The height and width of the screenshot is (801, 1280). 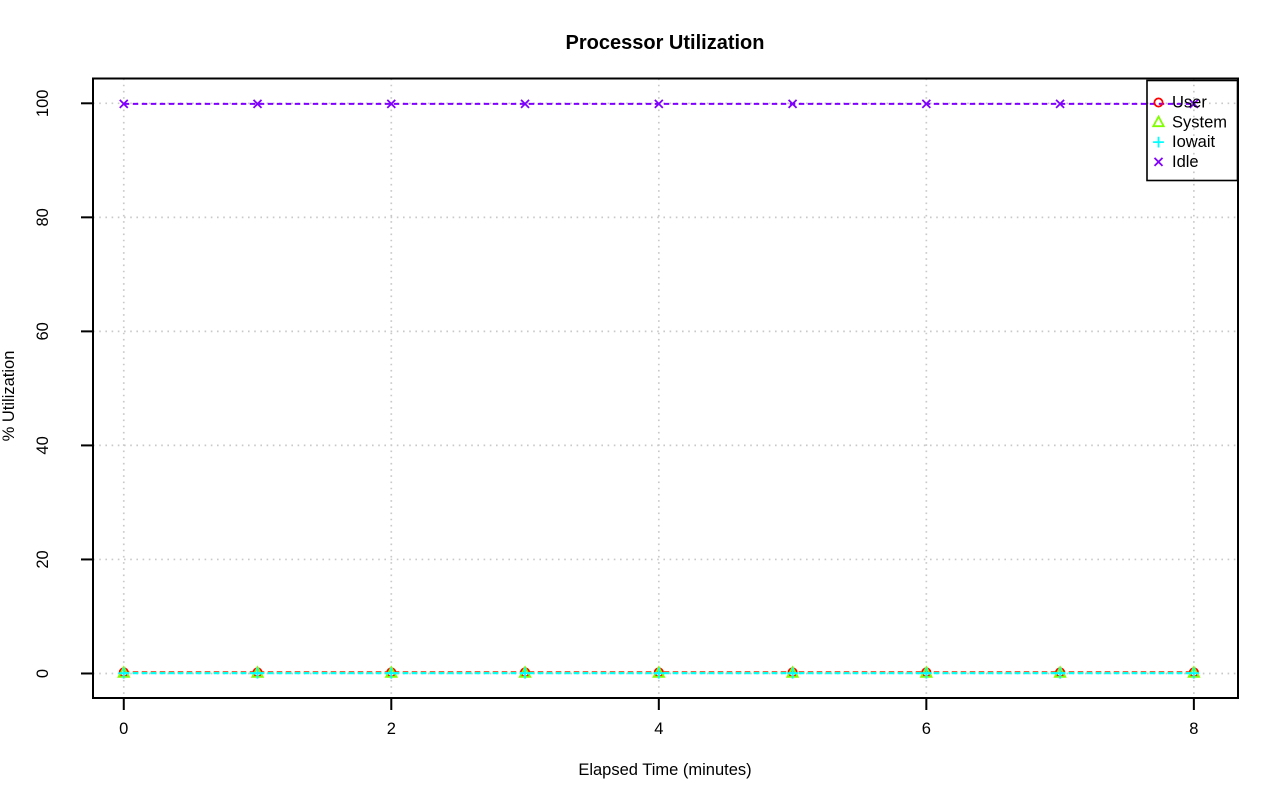 I want to click on x-tick-label: 2, so click(x=391, y=729).